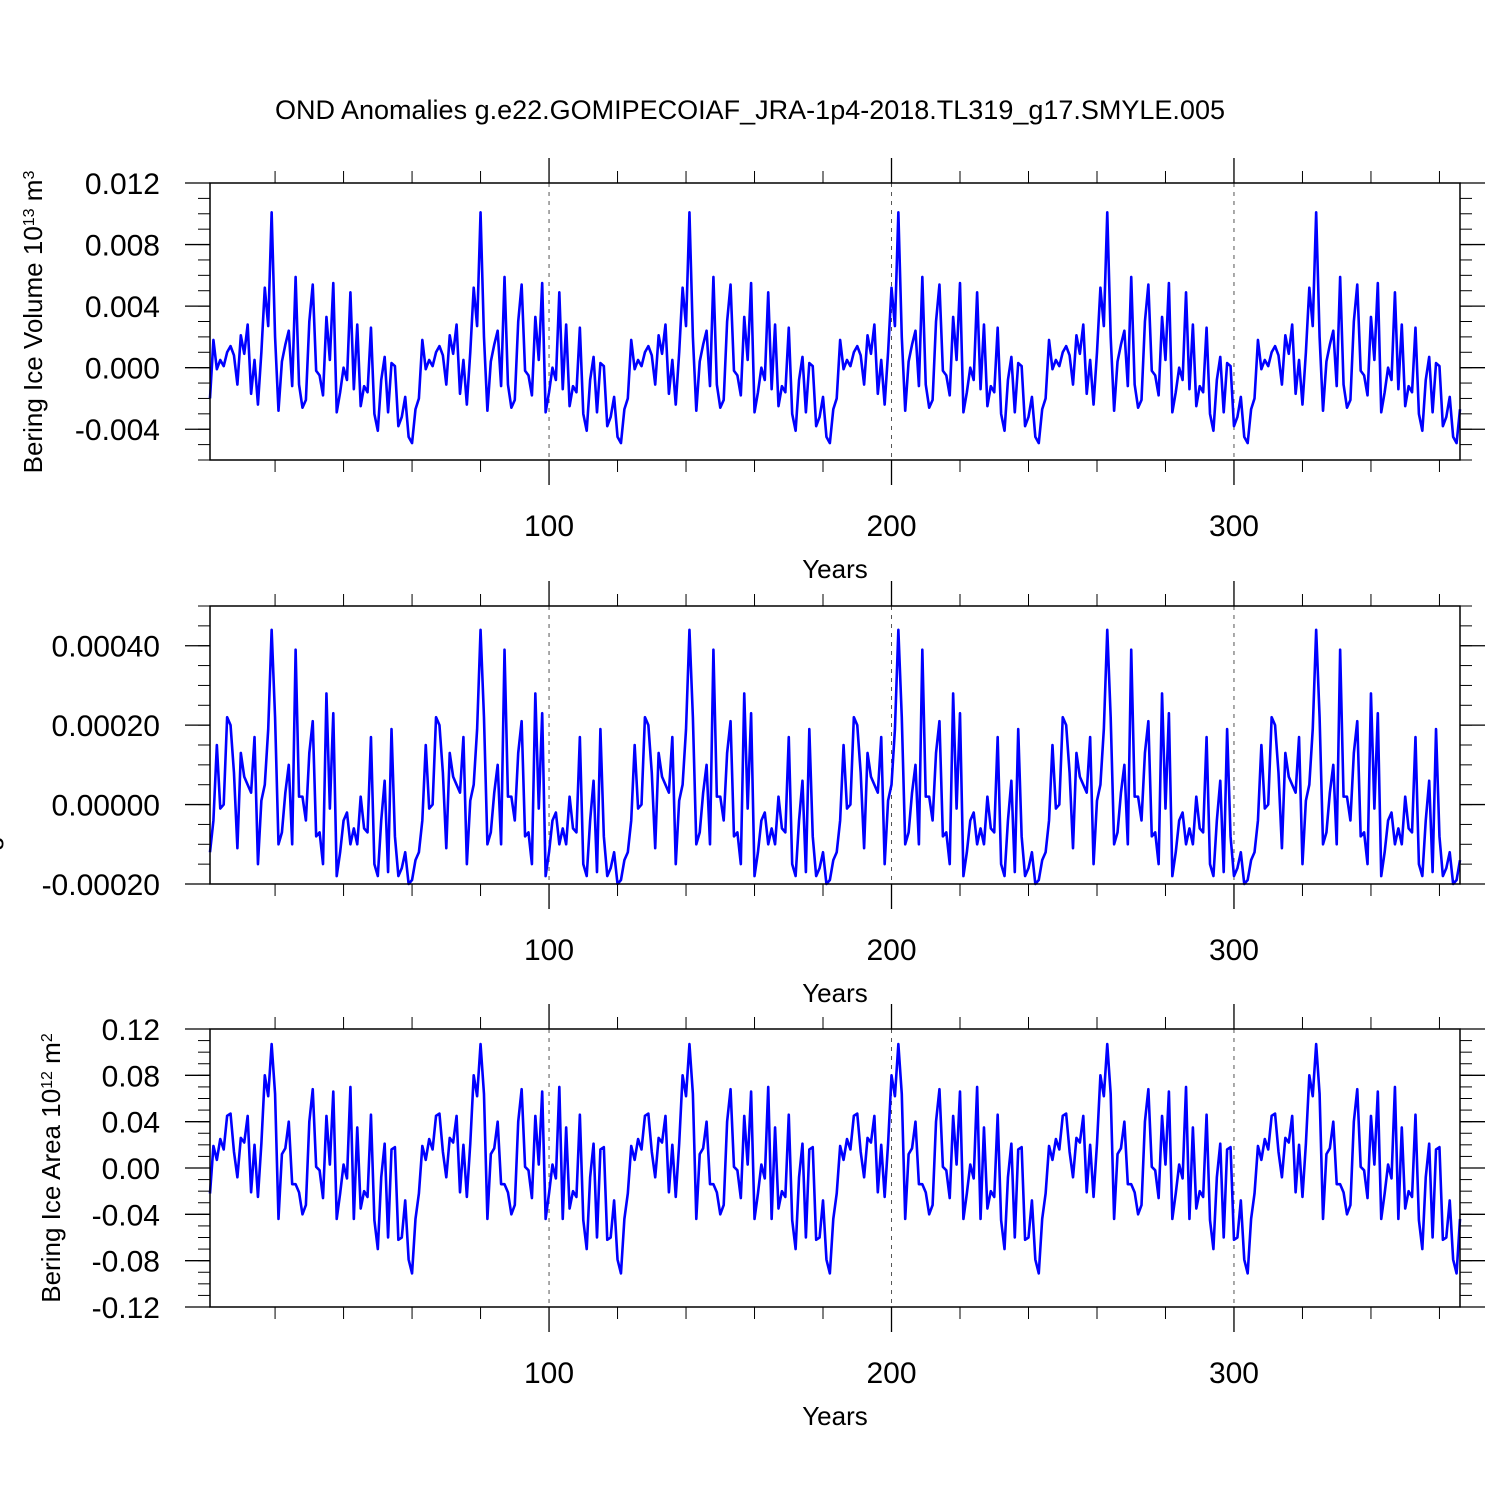 Image resolution: width=1500 pixels, height=1500 pixels. Describe the element at coordinates (131, 1169) in the screenshot. I see `y-tick-label: 0.00` at that location.